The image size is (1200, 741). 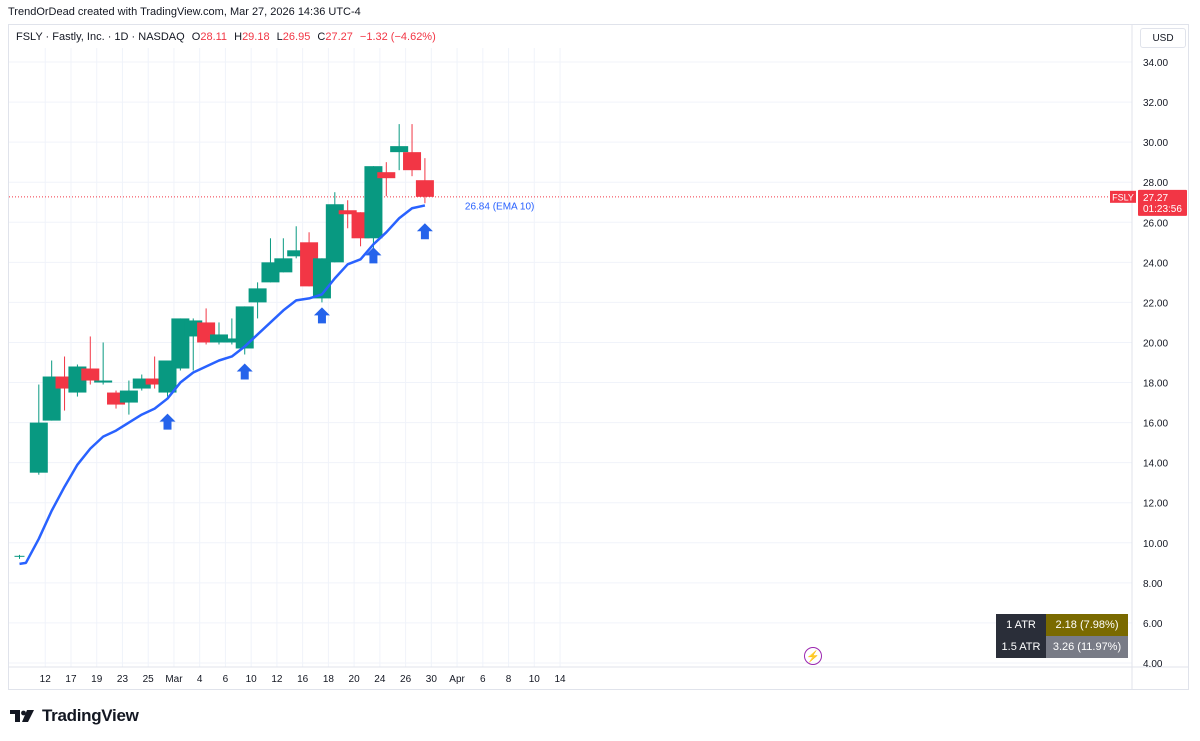 What do you see at coordinates (457, 679) in the screenshot?
I see `x-tick-label: Apr` at bounding box center [457, 679].